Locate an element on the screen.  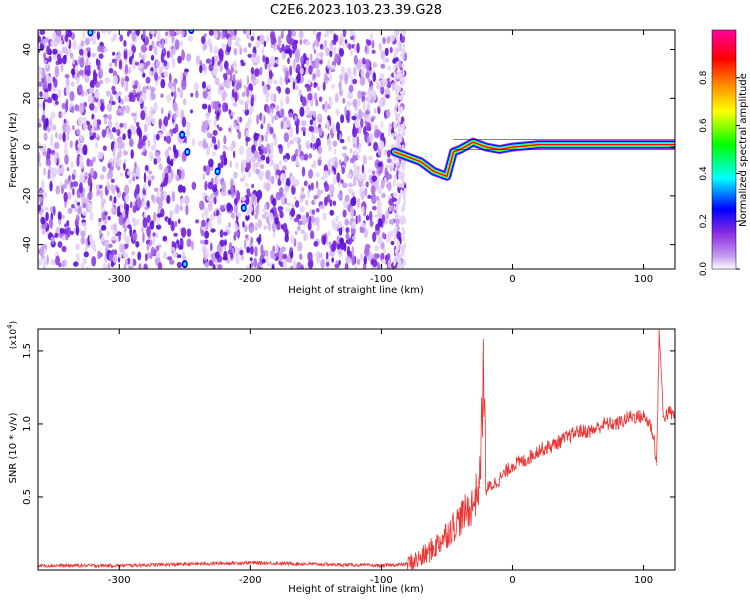
top-x-tick-label: 100 is located at coordinates (643, 279).